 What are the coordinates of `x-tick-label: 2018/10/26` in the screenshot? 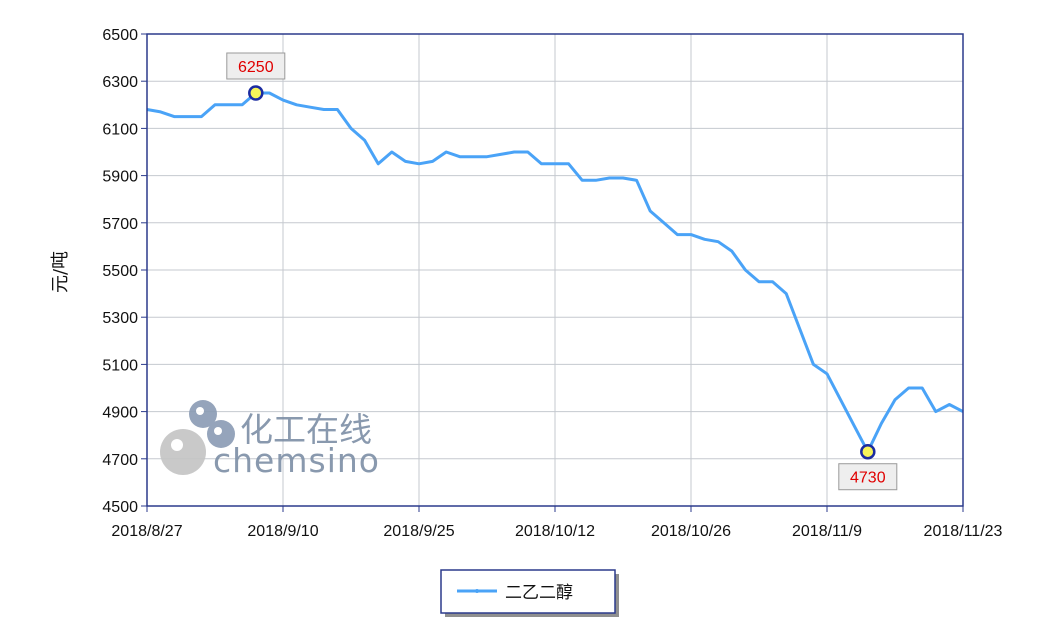 It's located at (691, 531).